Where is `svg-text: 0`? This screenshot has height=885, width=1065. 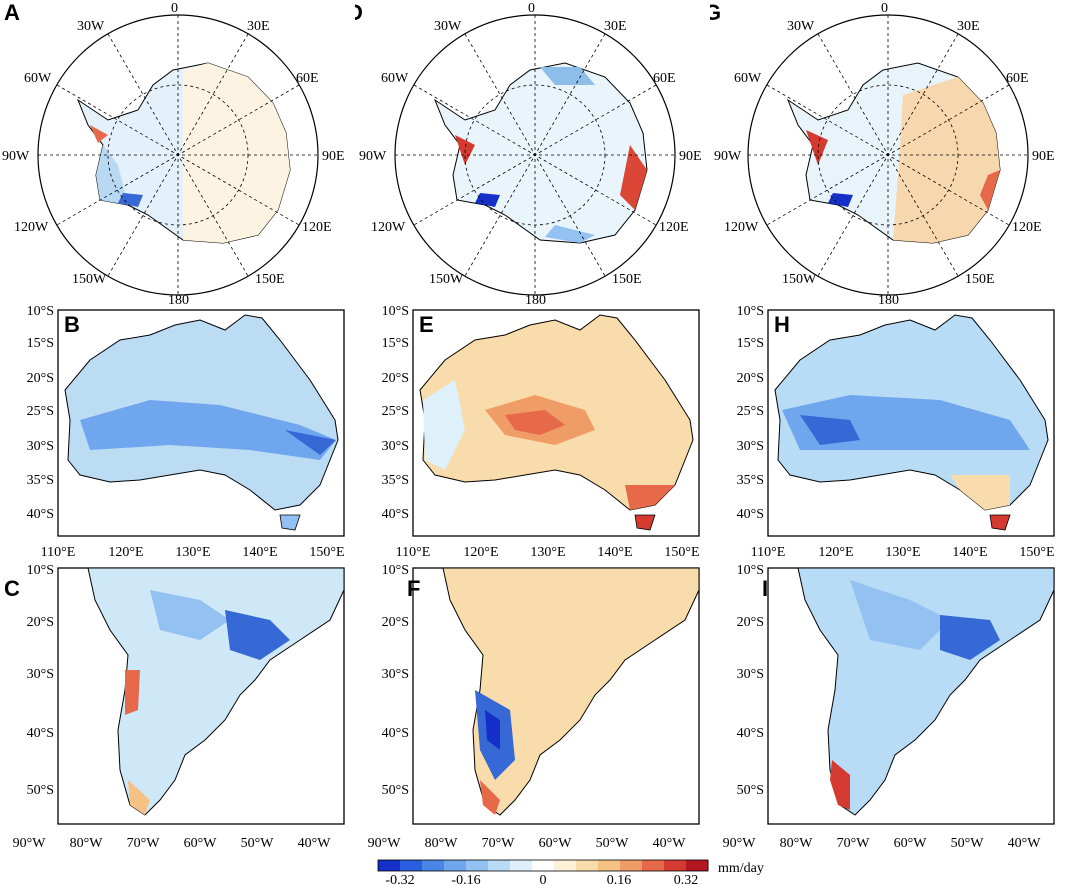 svg-text: 0 is located at coordinates (174, 8).